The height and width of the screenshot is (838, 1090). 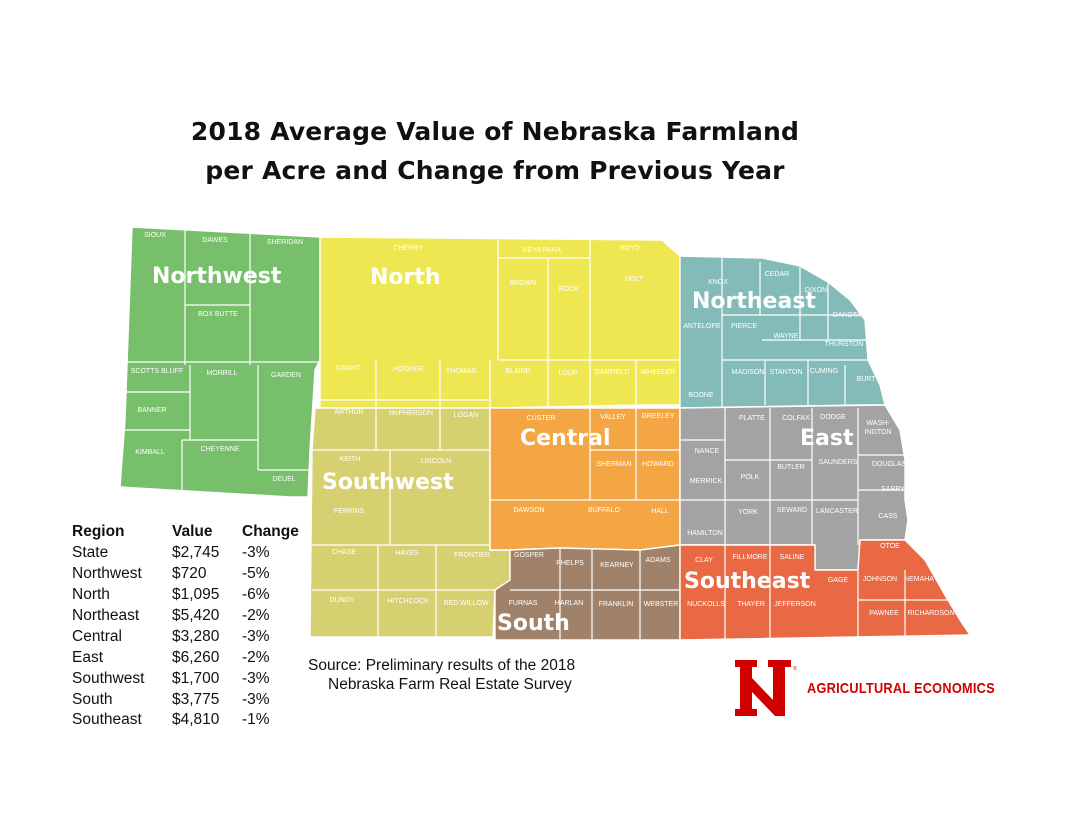 What do you see at coordinates (893, 489) in the screenshot?
I see `county-label: SARPY` at bounding box center [893, 489].